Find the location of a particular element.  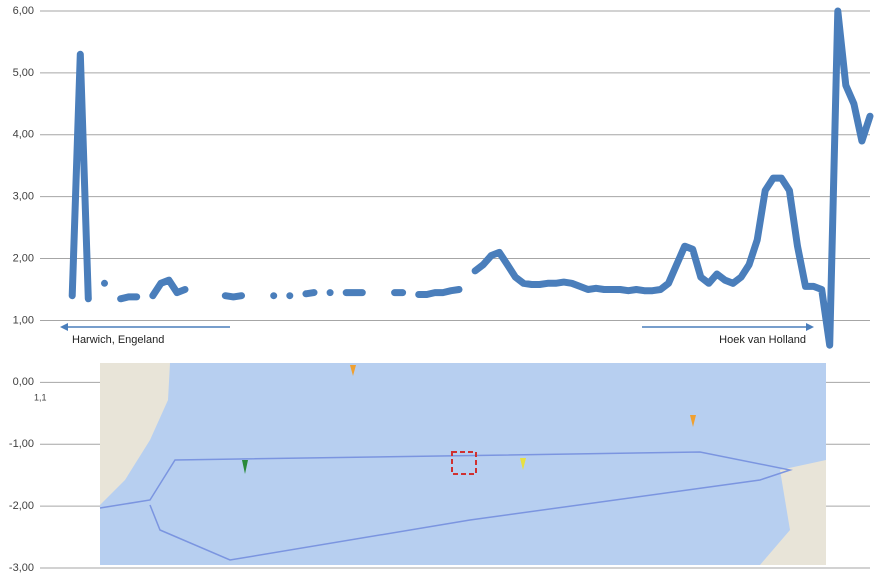

y-tick-label: -2,00 is located at coordinates (21, 506).